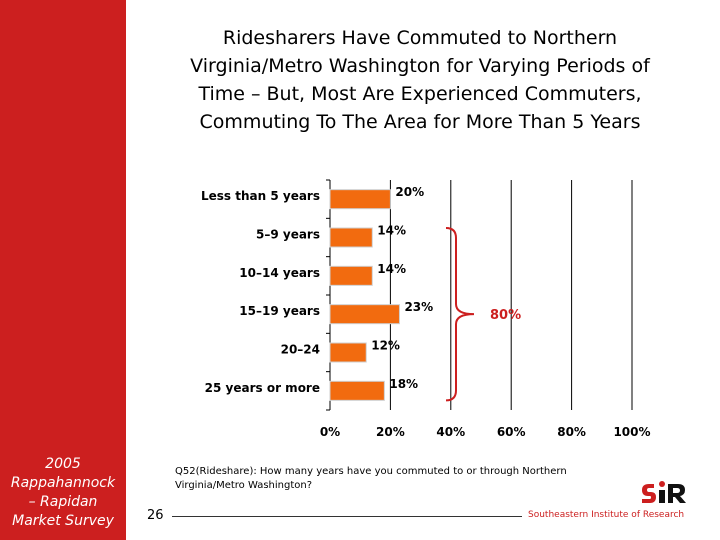  What do you see at coordinates (63, 464) in the screenshot?
I see `survey-label-line: 2005` at bounding box center [63, 464].